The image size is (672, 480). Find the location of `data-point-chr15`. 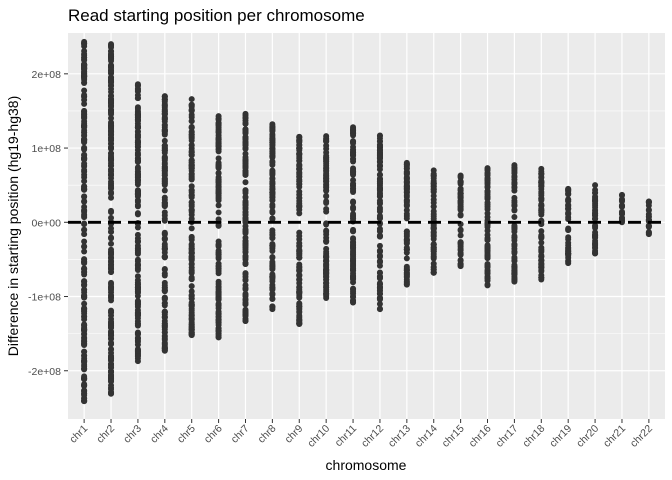

data-point-chr15 is located at coordinates (460, 264).